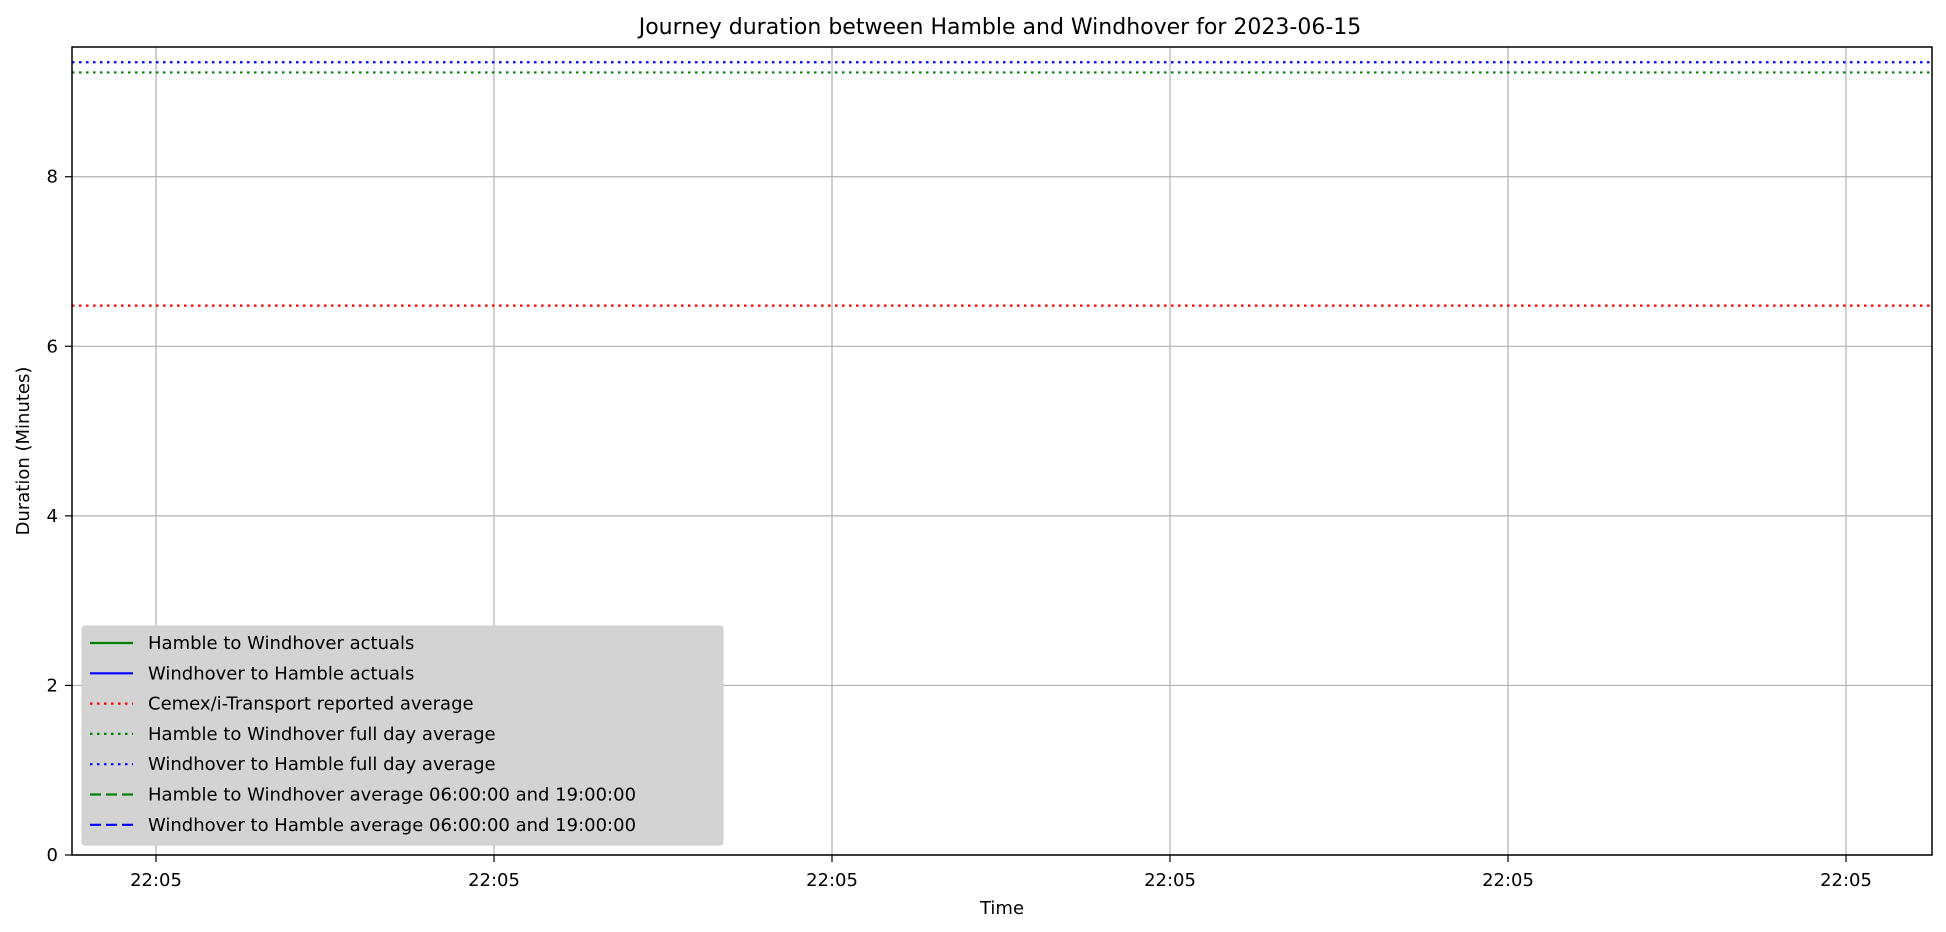  Describe the element at coordinates (52, 685) in the screenshot. I see `y-tick-label: 2` at that location.